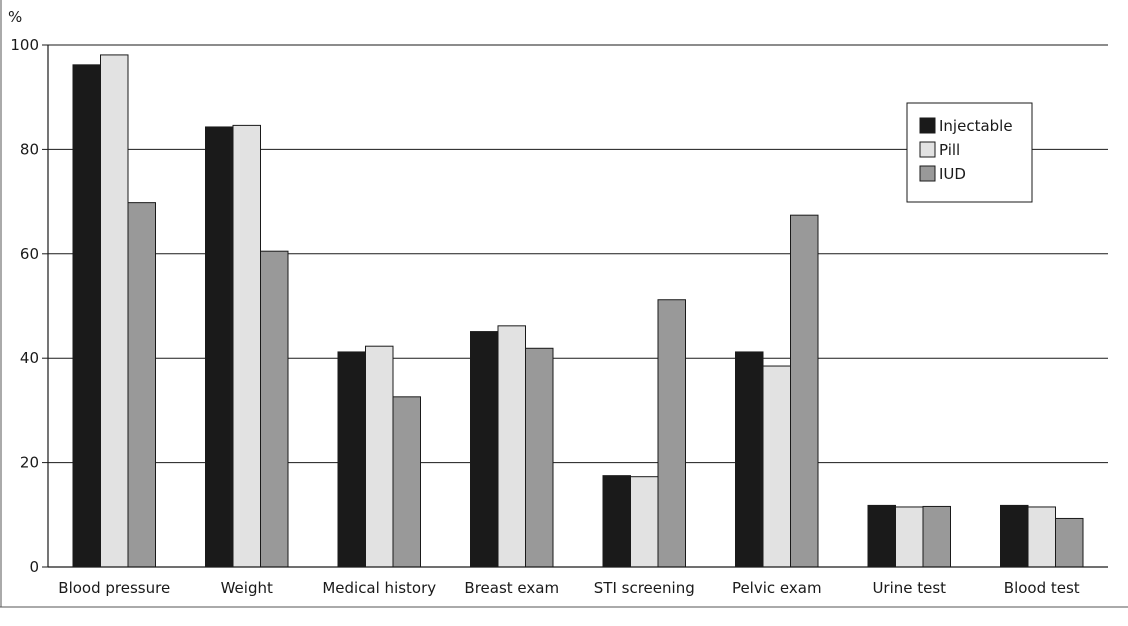 This screenshot has height=626, width=1128. What do you see at coordinates (29, 358) in the screenshot?
I see `y-tick-label: 40` at bounding box center [29, 358].